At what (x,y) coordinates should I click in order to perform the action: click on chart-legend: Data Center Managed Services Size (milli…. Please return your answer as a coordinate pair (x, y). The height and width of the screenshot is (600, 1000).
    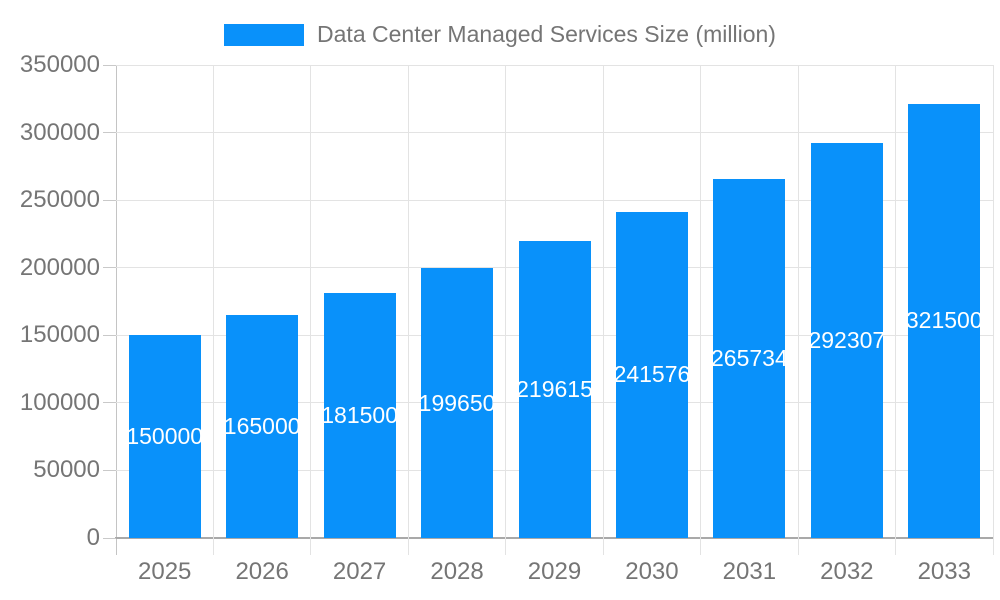
    Looking at the image, I should click on (500, 34).